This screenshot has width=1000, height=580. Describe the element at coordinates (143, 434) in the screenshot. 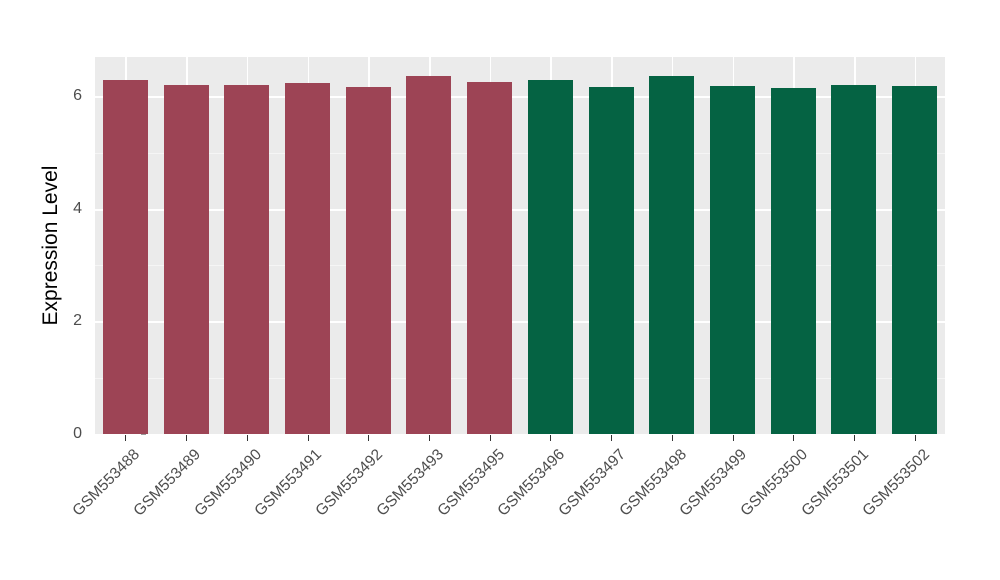

I see `y-axis-tick-mark` at that location.